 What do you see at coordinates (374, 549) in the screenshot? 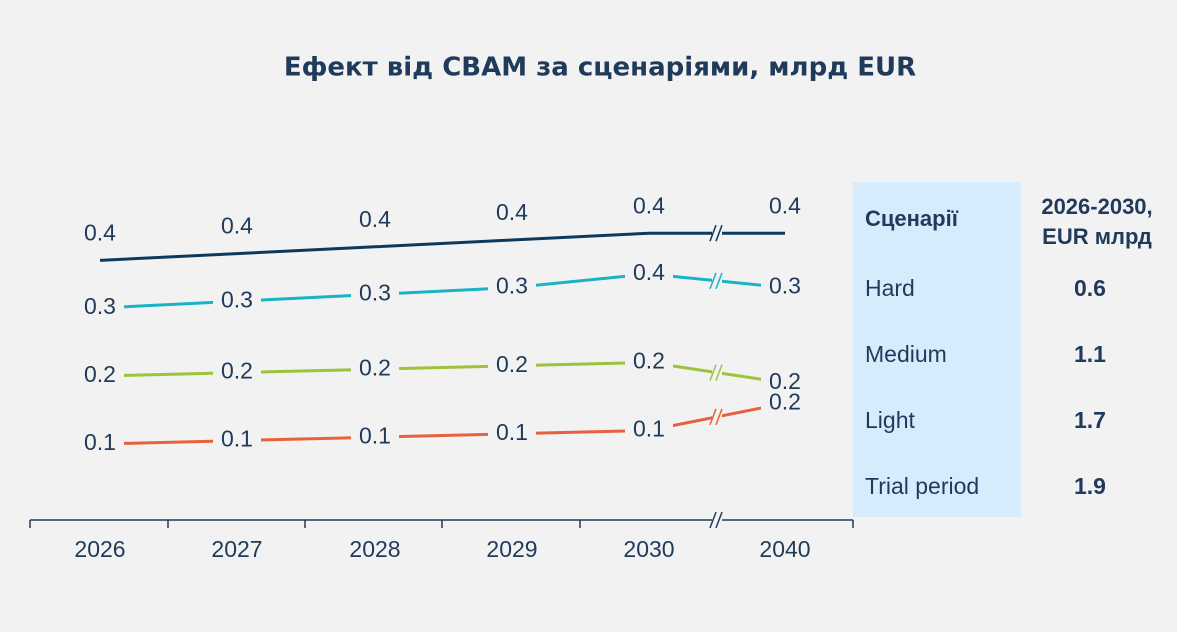
I see `x-tick-label: 2028` at bounding box center [374, 549].